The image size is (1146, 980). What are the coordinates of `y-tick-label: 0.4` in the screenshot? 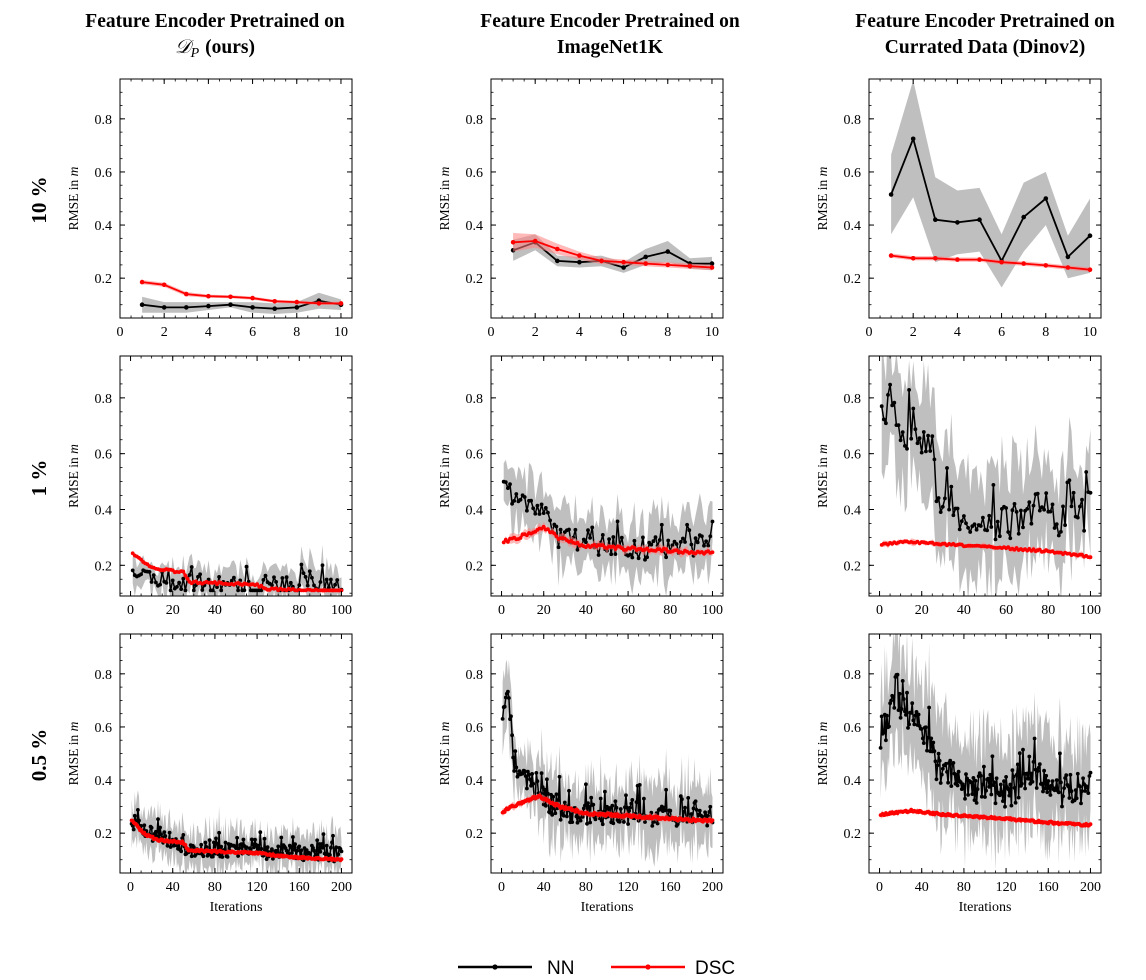 It's located at (853, 781).